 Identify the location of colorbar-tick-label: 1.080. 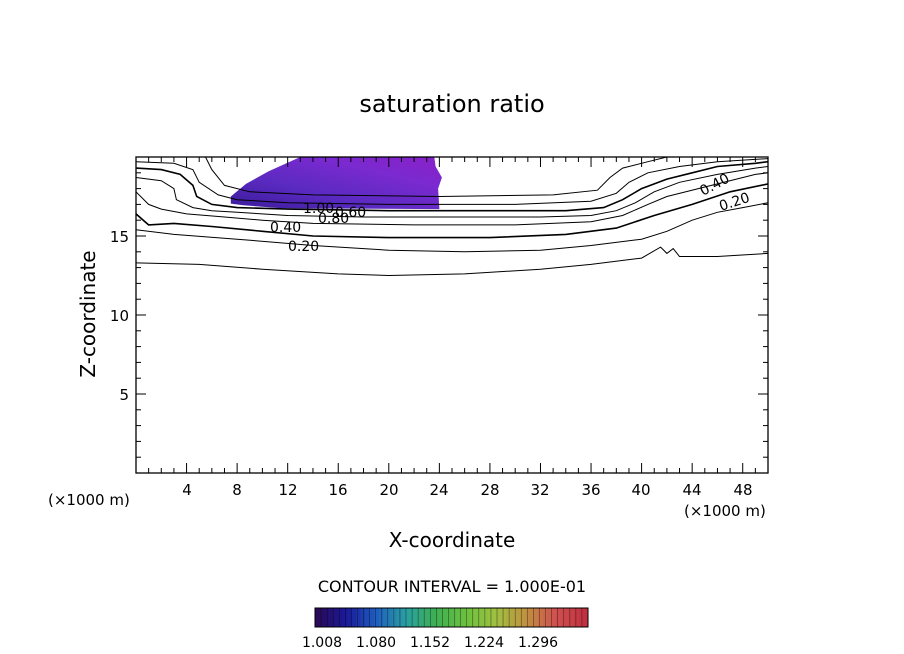
(376, 643).